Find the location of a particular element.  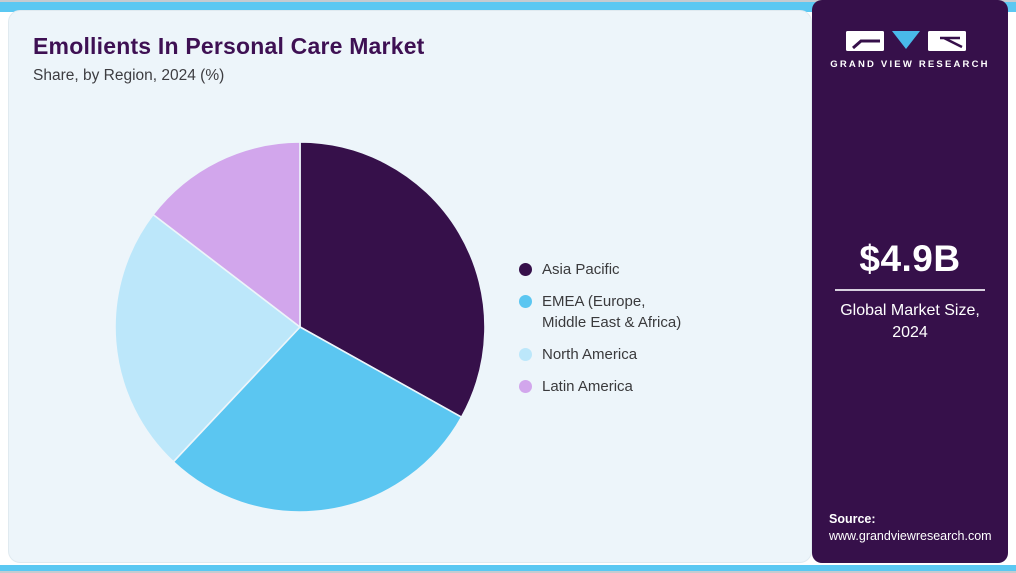

source-label: Source: is located at coordinates (852, 519).